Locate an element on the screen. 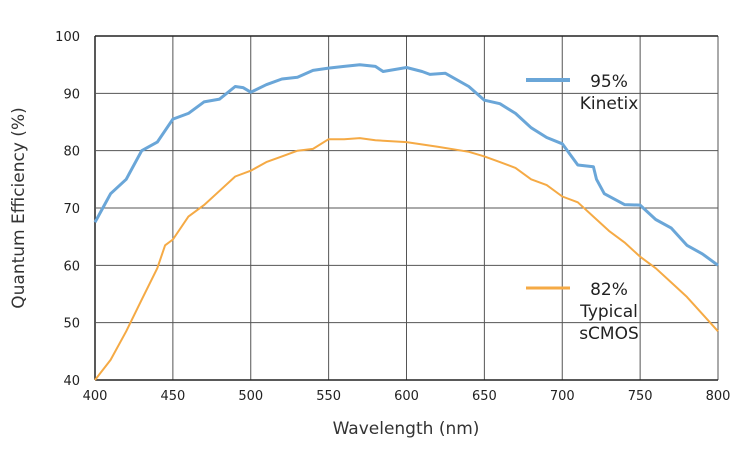  x-tick-labels: 400 450 500 550 600 650 700 750 800 is located at coordinates (407, 396).